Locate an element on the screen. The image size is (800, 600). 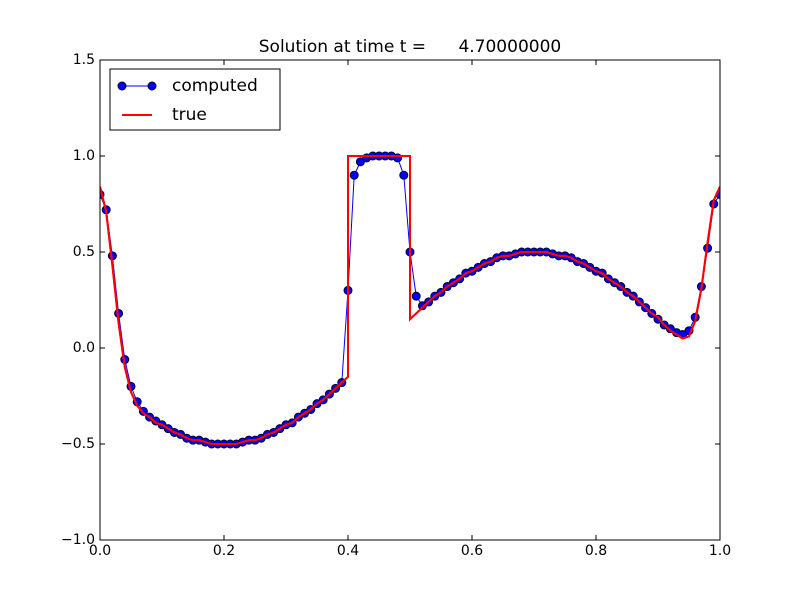
x-tick-label: 0.4 is located at coordinates (348, 551).